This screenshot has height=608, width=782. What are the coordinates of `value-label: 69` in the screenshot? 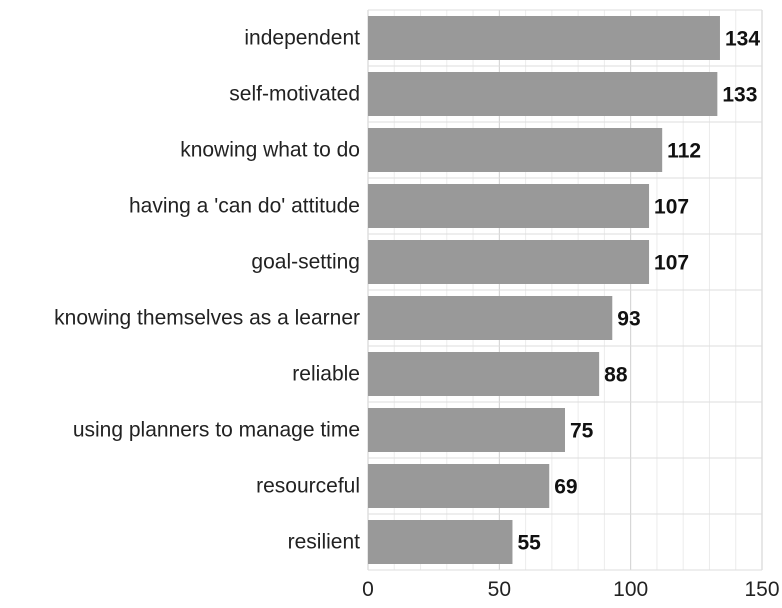 It's located at (565, 487).